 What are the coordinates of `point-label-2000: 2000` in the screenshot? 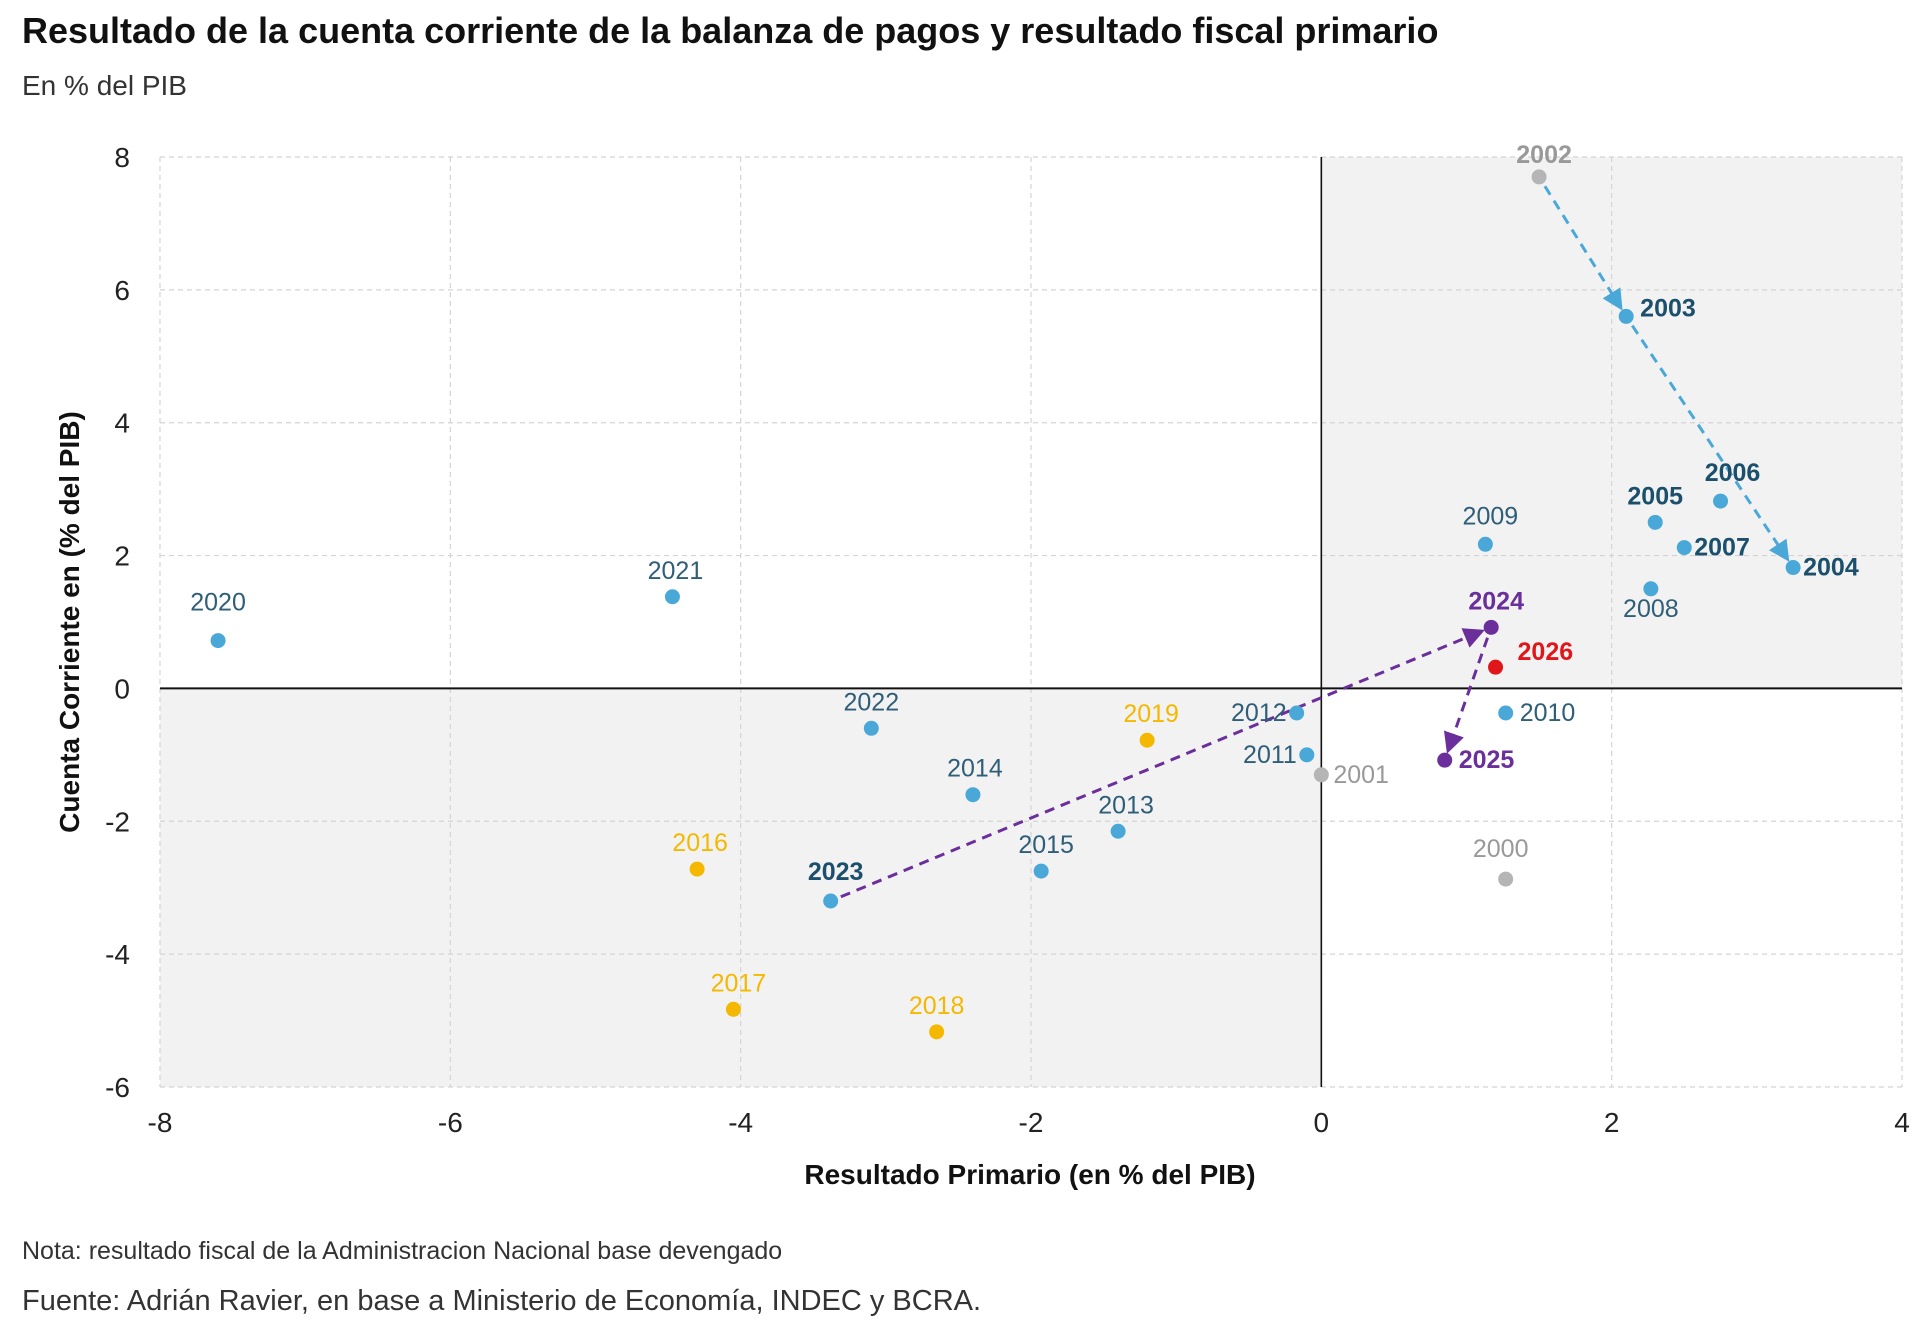 It's located at (1501, 849).